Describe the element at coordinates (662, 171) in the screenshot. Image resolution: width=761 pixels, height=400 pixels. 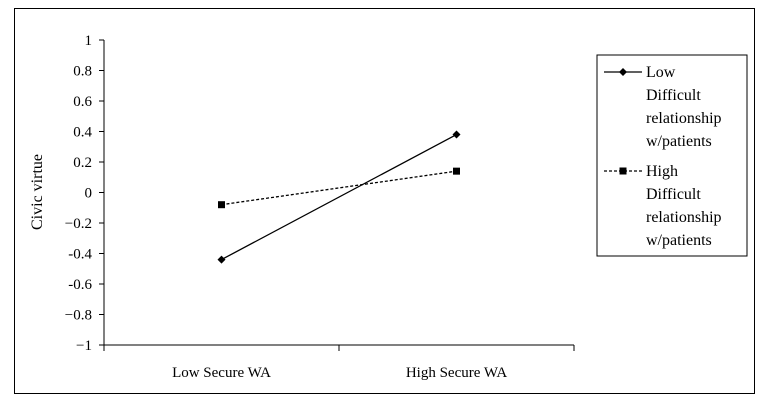
I see `legend-label-2: High` at that location.